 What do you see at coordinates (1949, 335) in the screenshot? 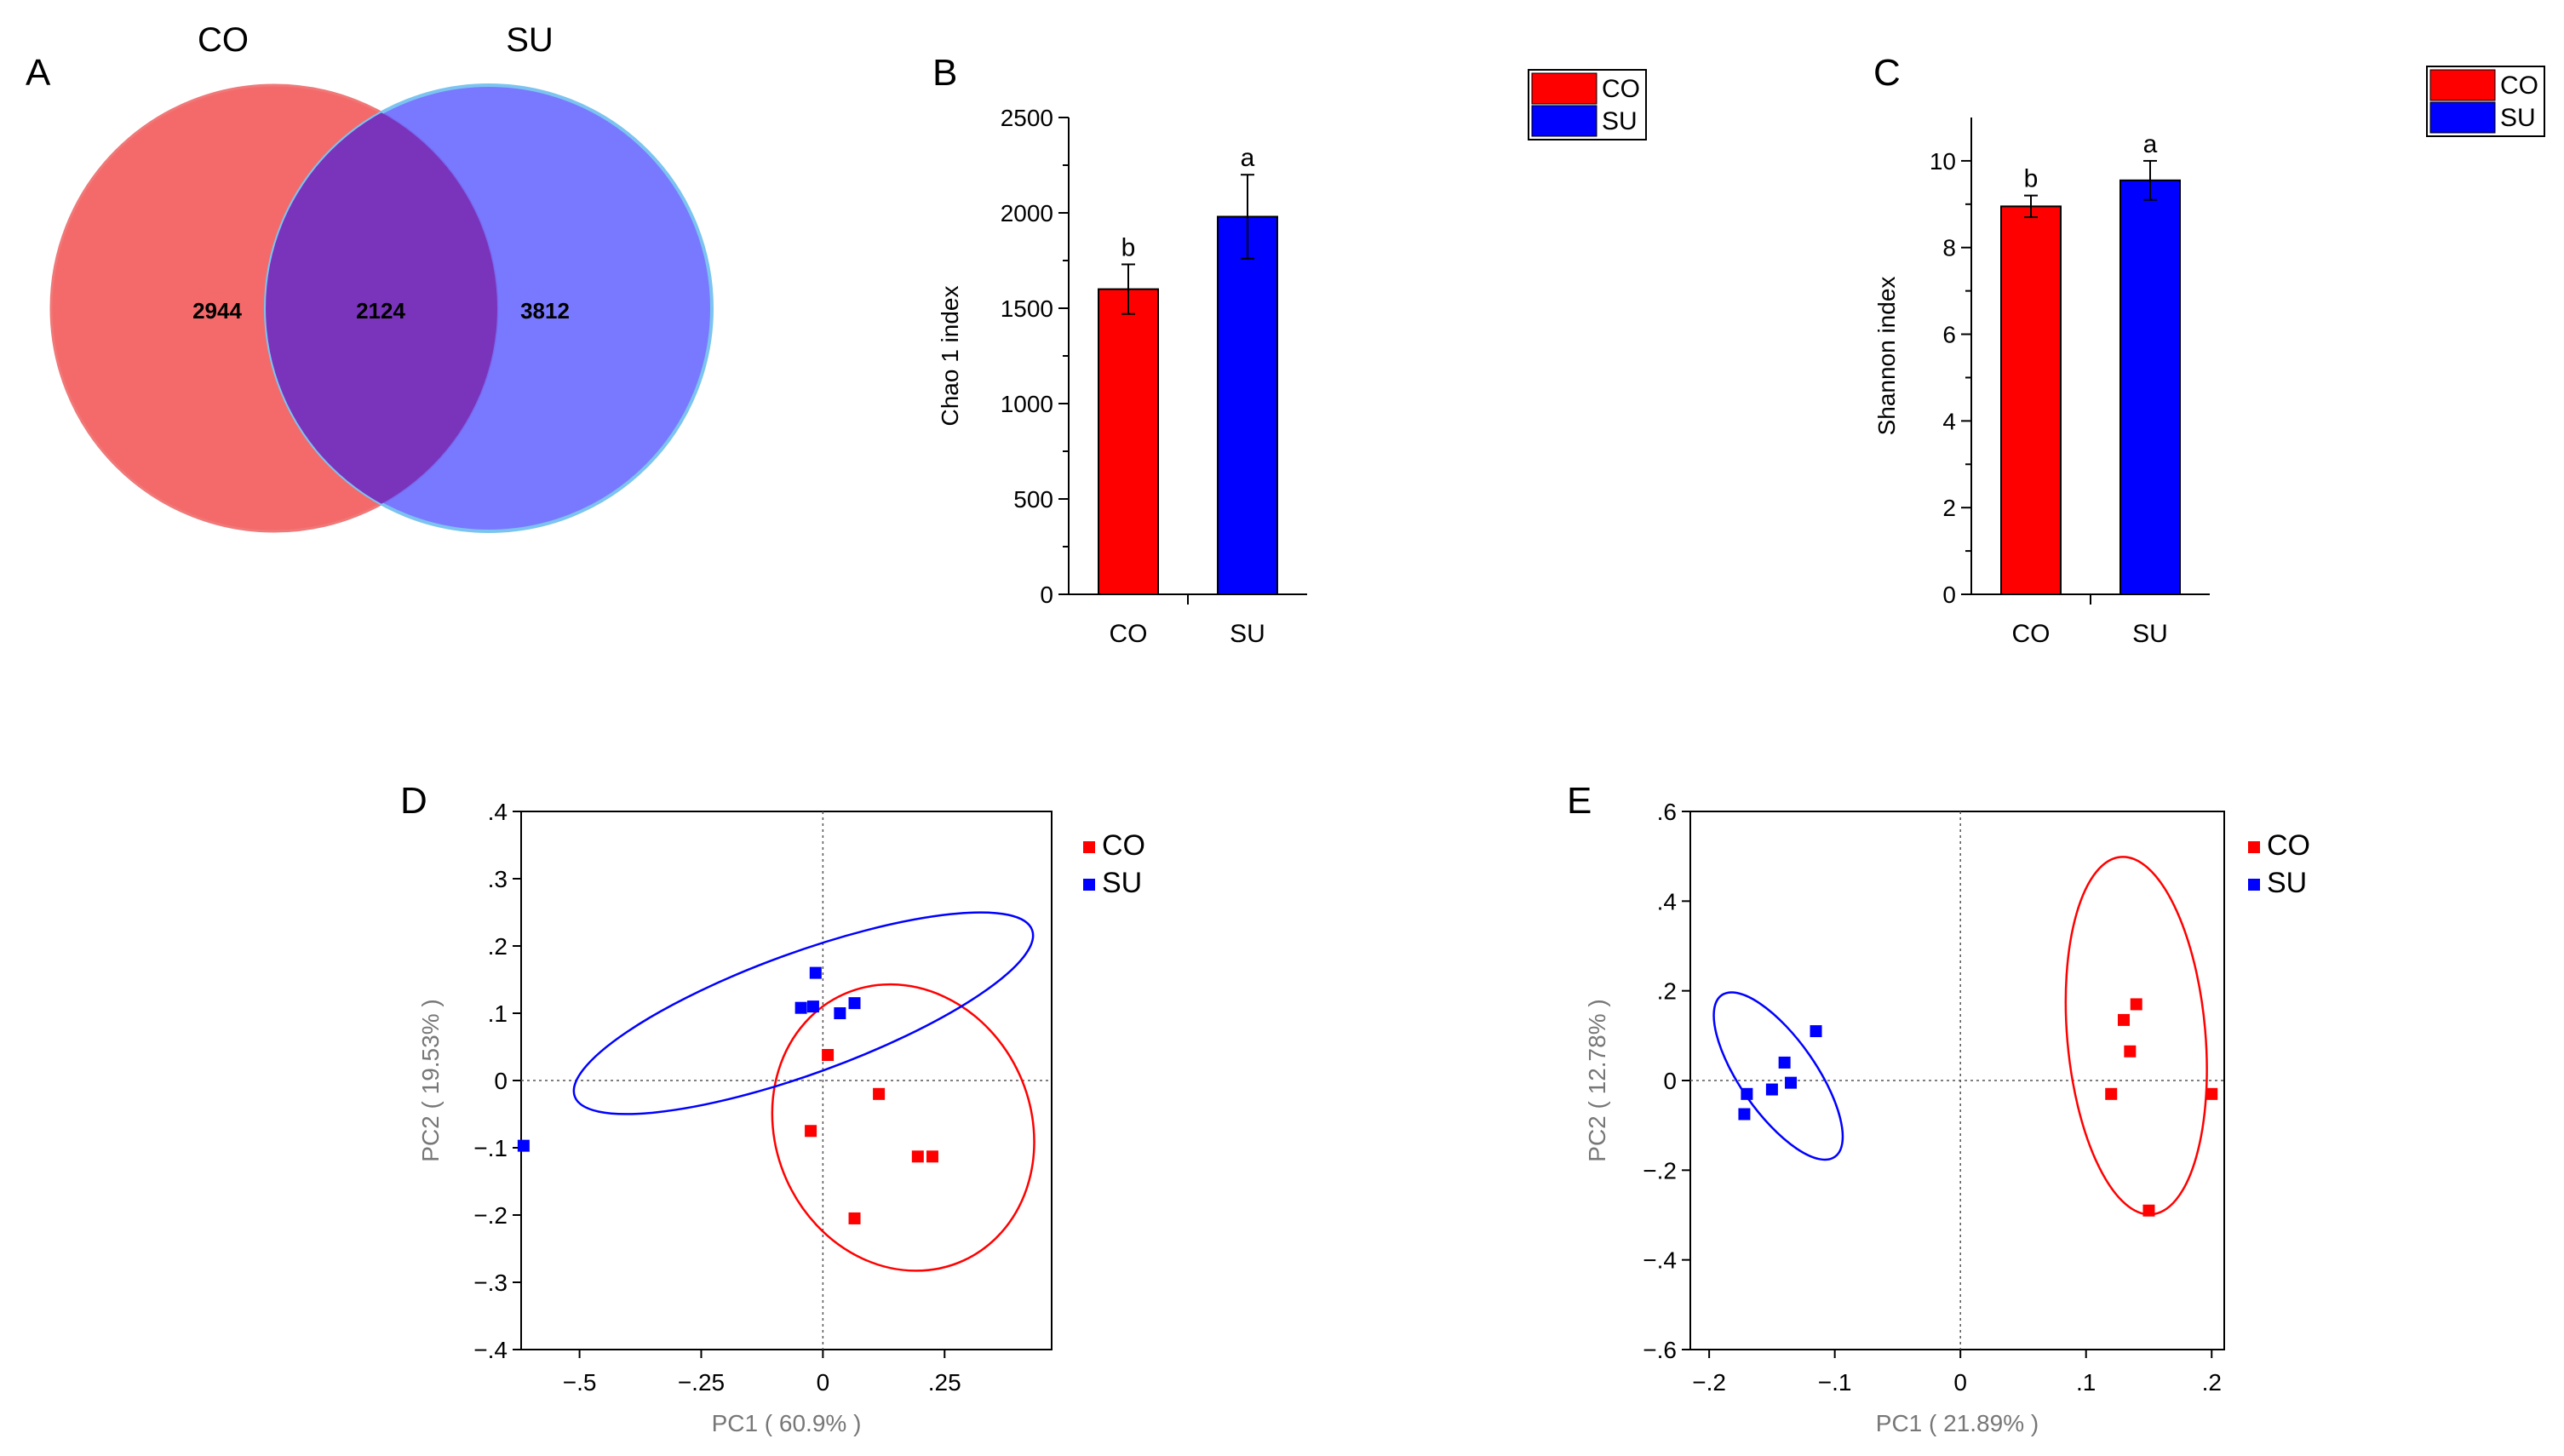
I see `y-tick-label: 6` at bounding box center [1949, 335].